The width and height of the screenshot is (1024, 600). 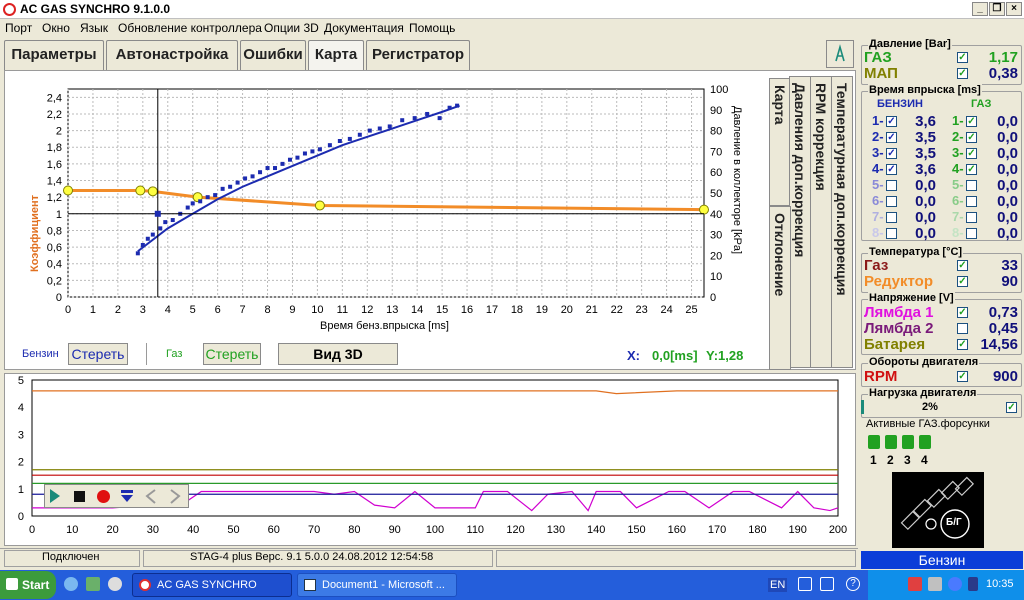 I want to click on coefficient-line, so click(x=386, y=200).